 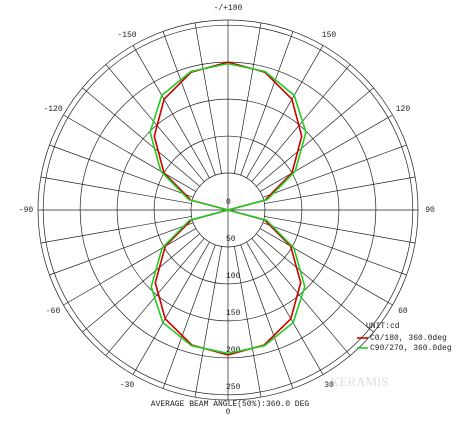 What do you see at coordinates (228, 412) in the screenshot?
I see `angle-tick-label: 0` at bounding box center [228, 412].